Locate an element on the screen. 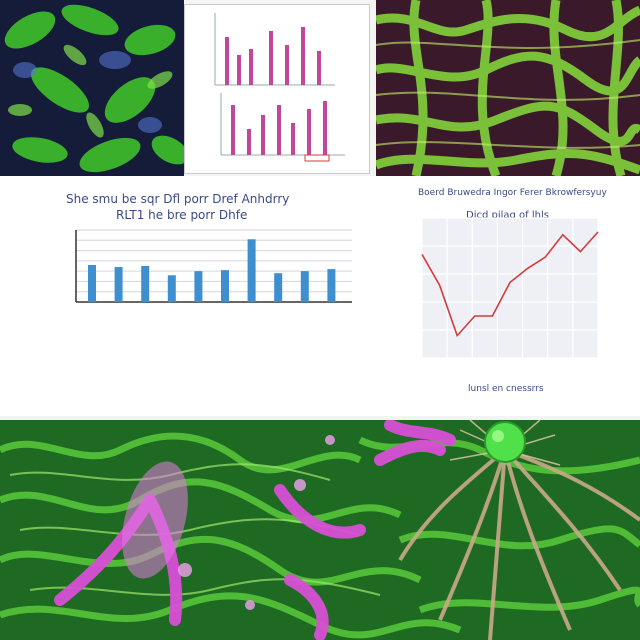 This screenshot has width=640, height=640. mesh-art is located at coordinates (508, 88).